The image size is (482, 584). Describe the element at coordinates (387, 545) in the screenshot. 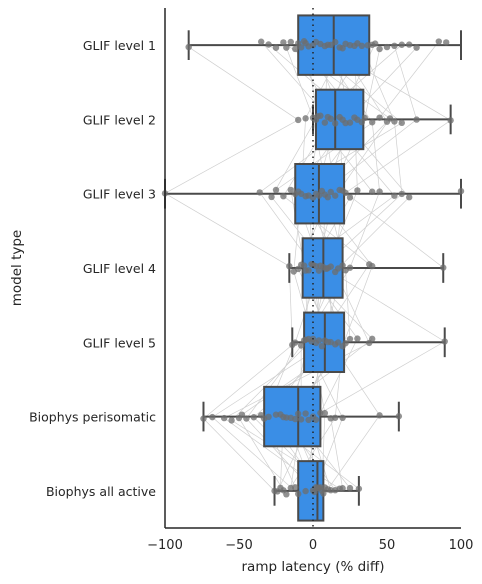

I see `x-tick-label: 50` at that location.